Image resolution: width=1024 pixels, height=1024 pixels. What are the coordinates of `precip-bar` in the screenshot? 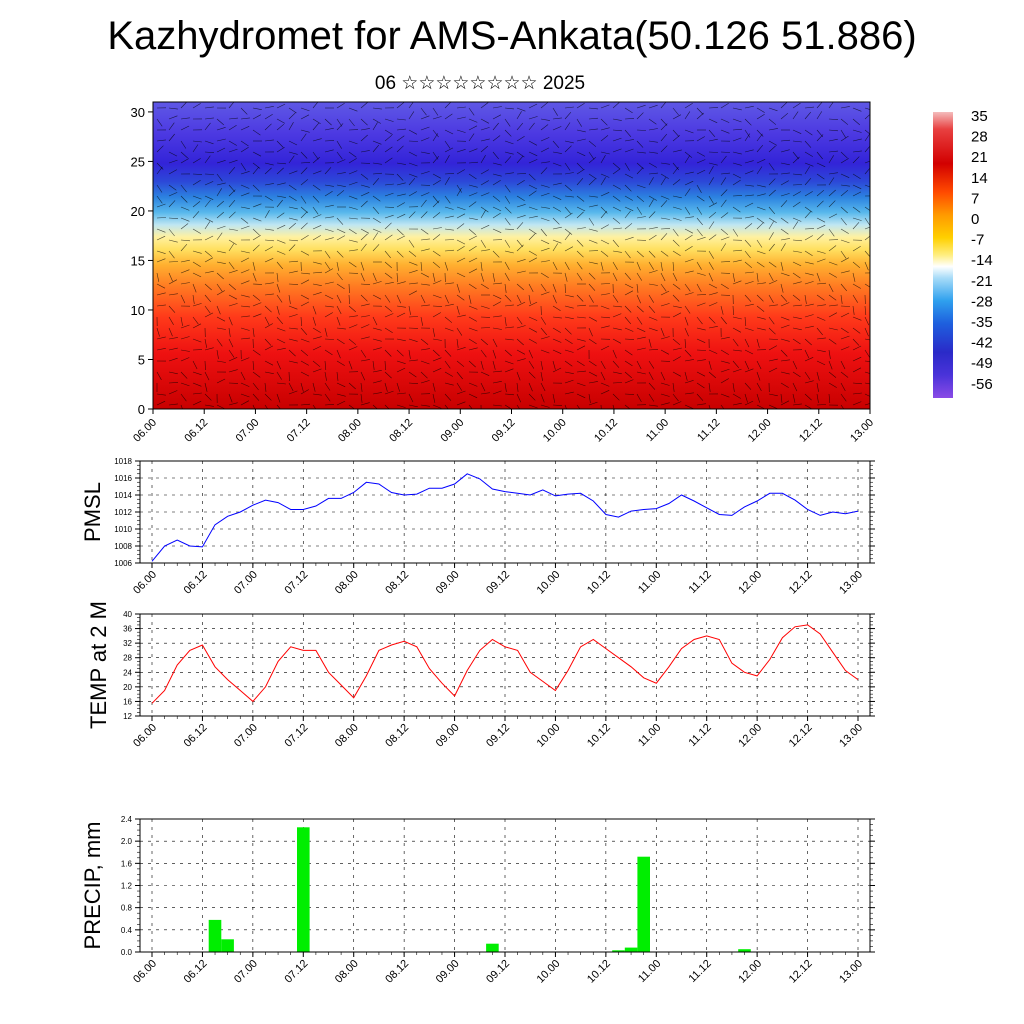 It's located at (492, 947).